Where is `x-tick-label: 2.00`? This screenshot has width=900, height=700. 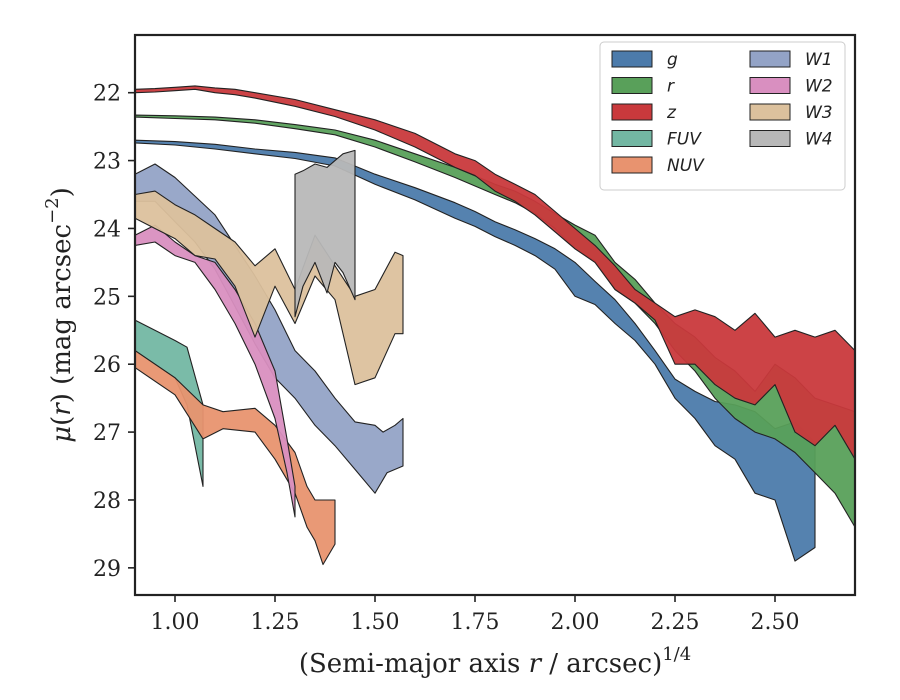 x-tick-label: 2.00 is located at coordinates (575, 622).